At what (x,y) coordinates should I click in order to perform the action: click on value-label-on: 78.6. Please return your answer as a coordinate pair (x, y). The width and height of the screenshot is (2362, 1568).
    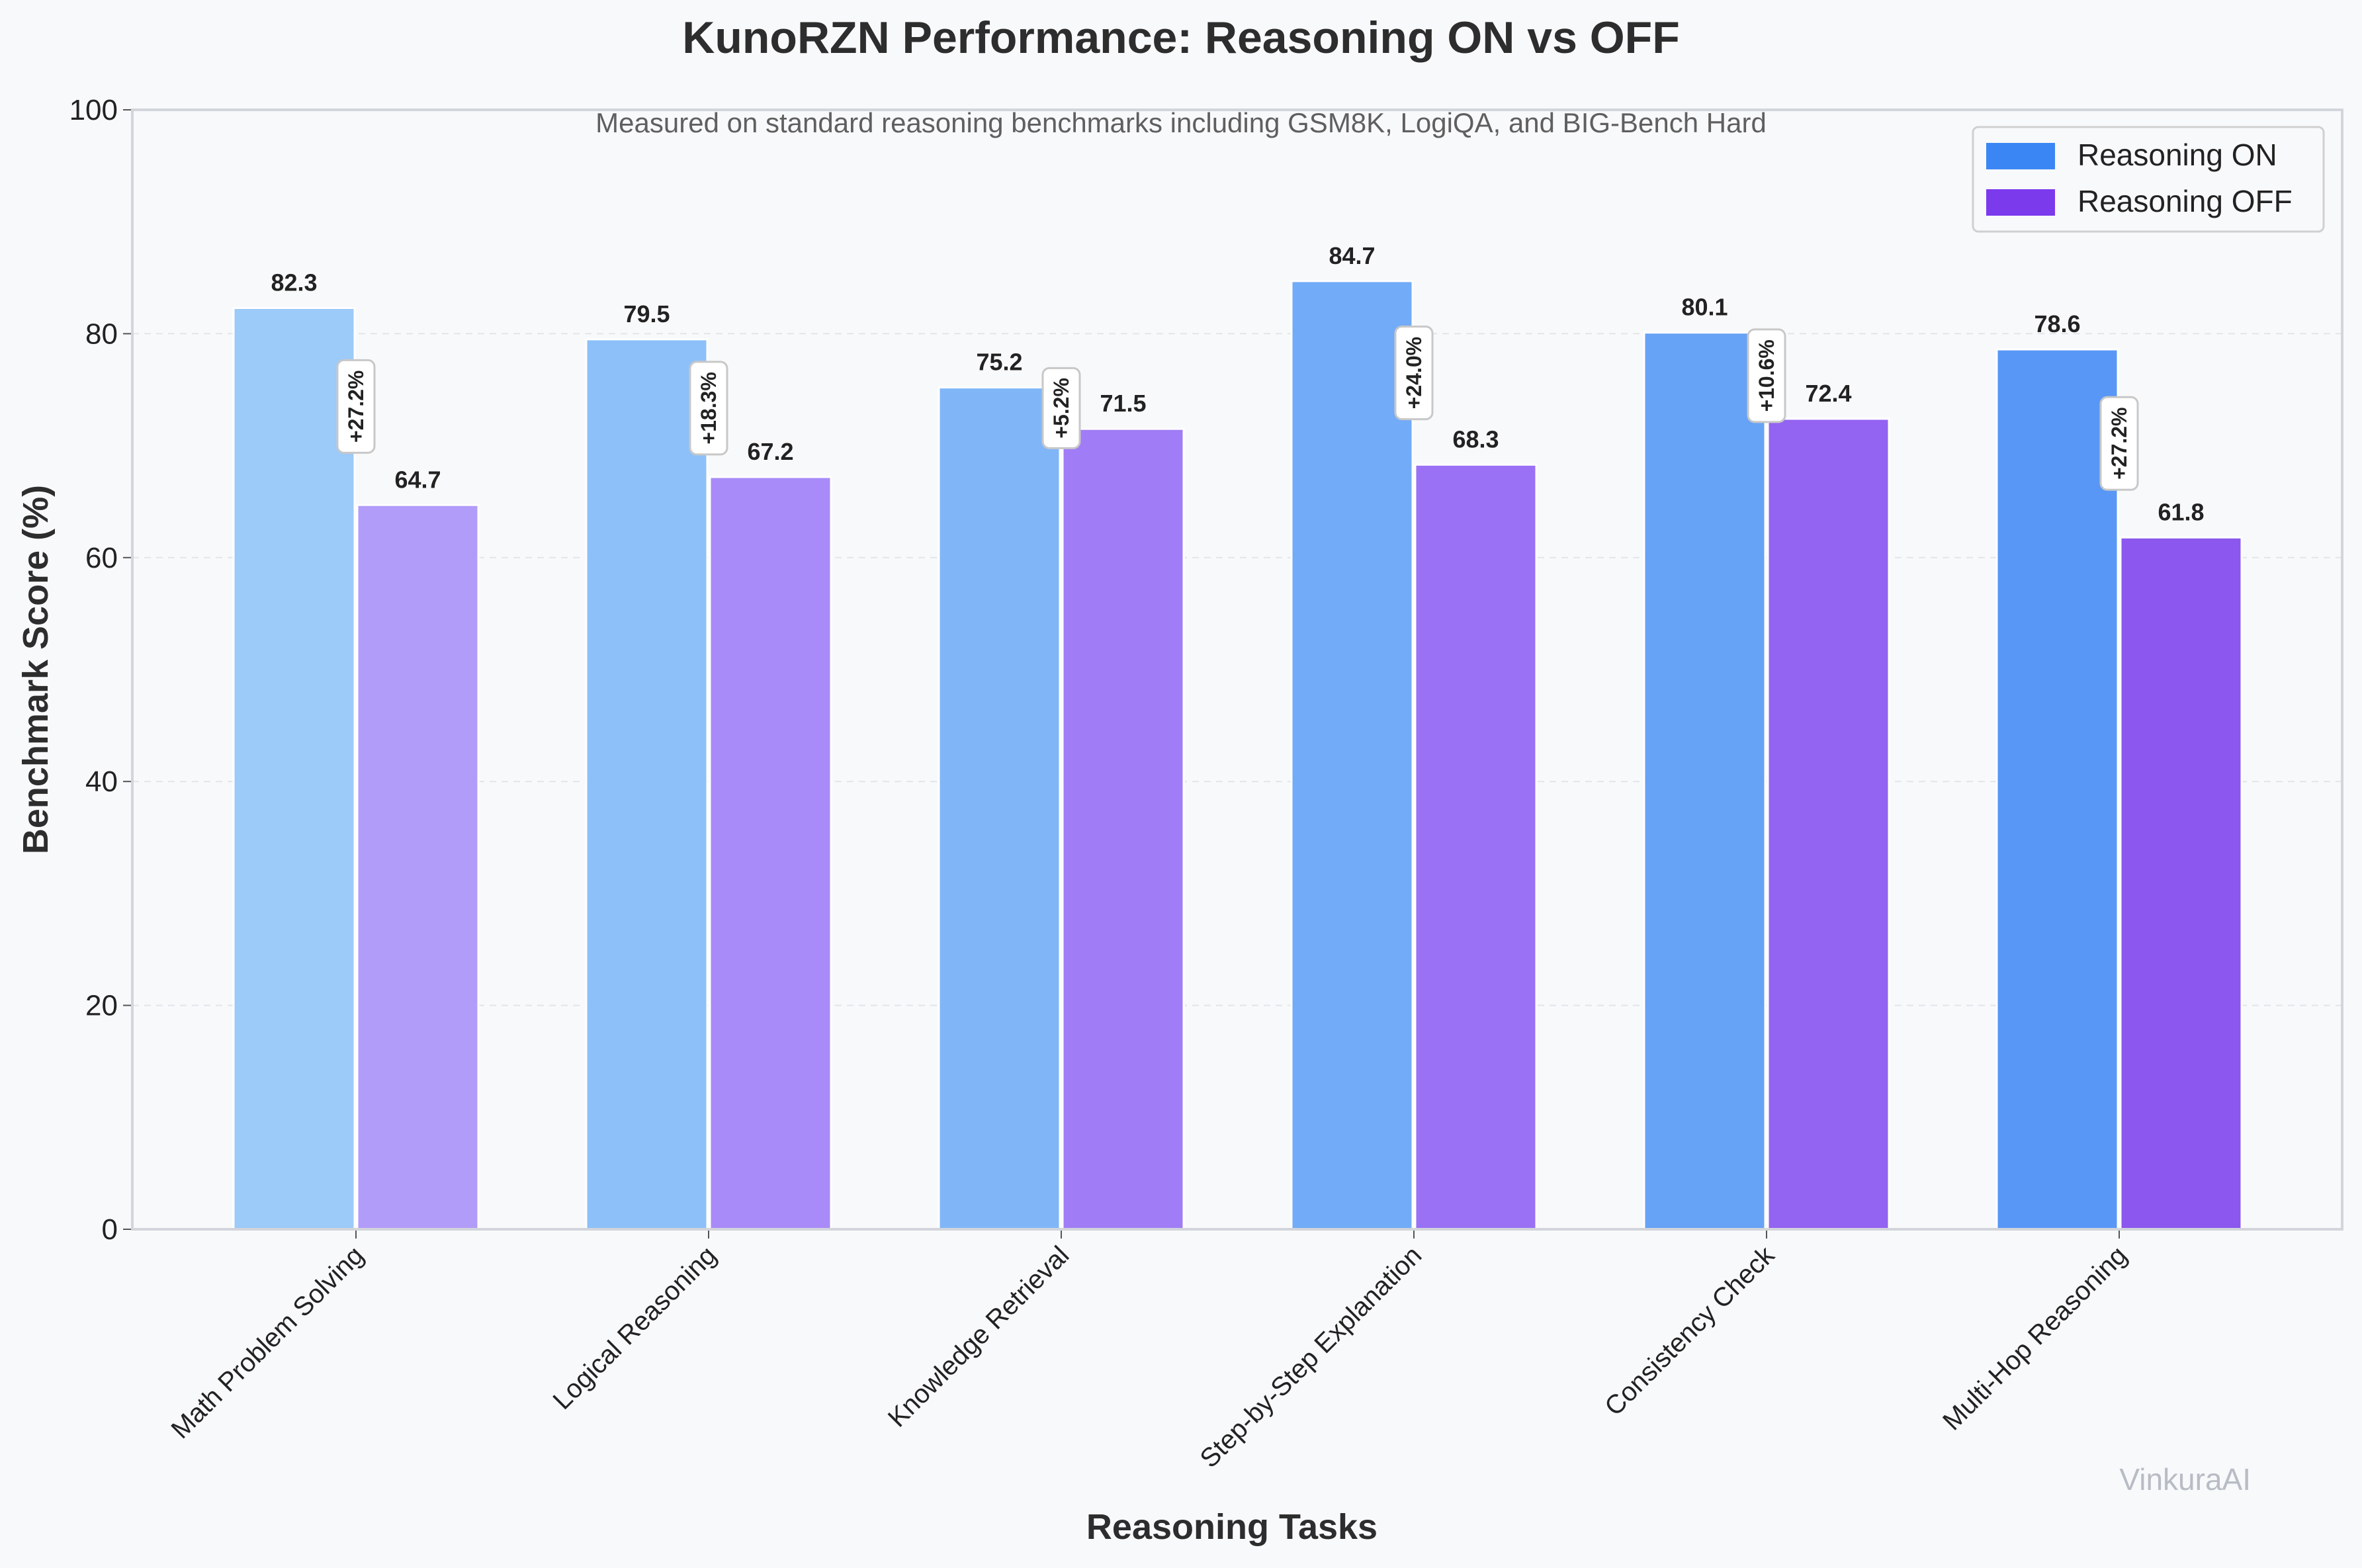
    Looking at the image, I should click on (2057, 323).